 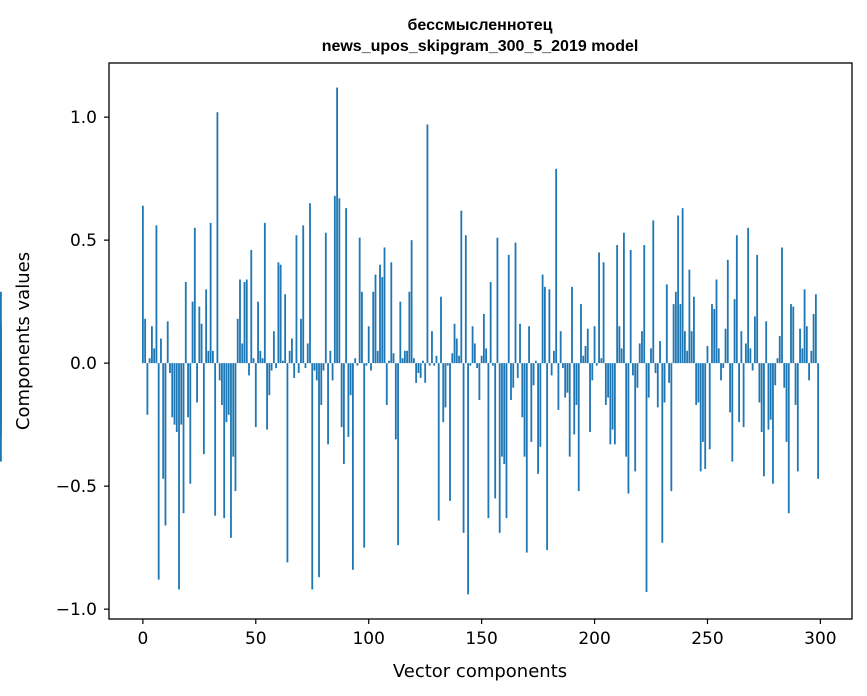 What do you see at coordinates (256, 639) in the screenshot?
I see `x-tick-label: 50` at bounding box center [256, 639].